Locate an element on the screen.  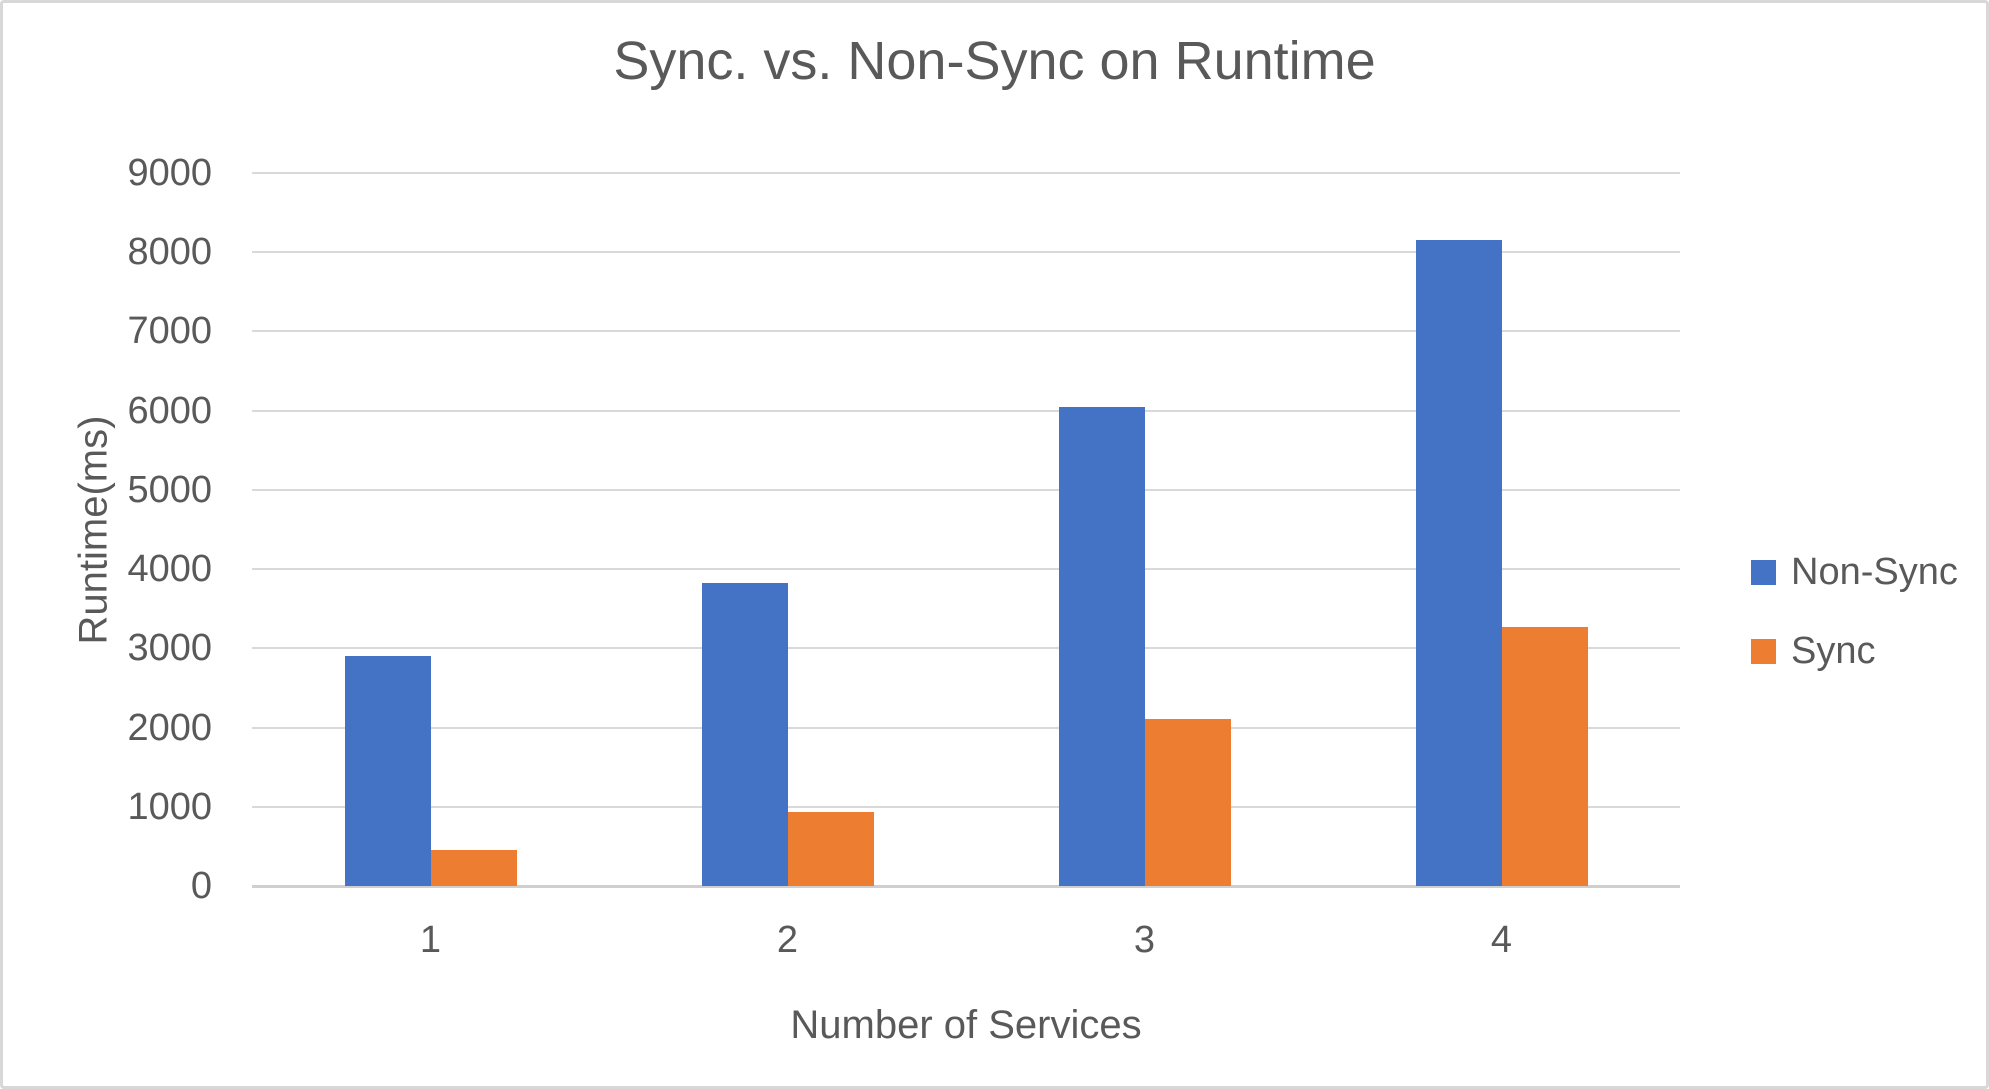
bar-sync-cat2 is located at coordinates (831, 849).